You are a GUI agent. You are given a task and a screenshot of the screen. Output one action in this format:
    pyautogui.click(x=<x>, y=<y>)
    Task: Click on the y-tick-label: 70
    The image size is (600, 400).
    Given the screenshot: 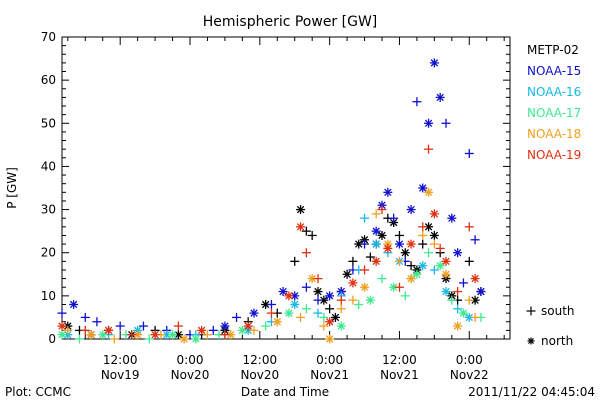 What is the action you would take?
    pyautogui.click(x=48, y=37)
    